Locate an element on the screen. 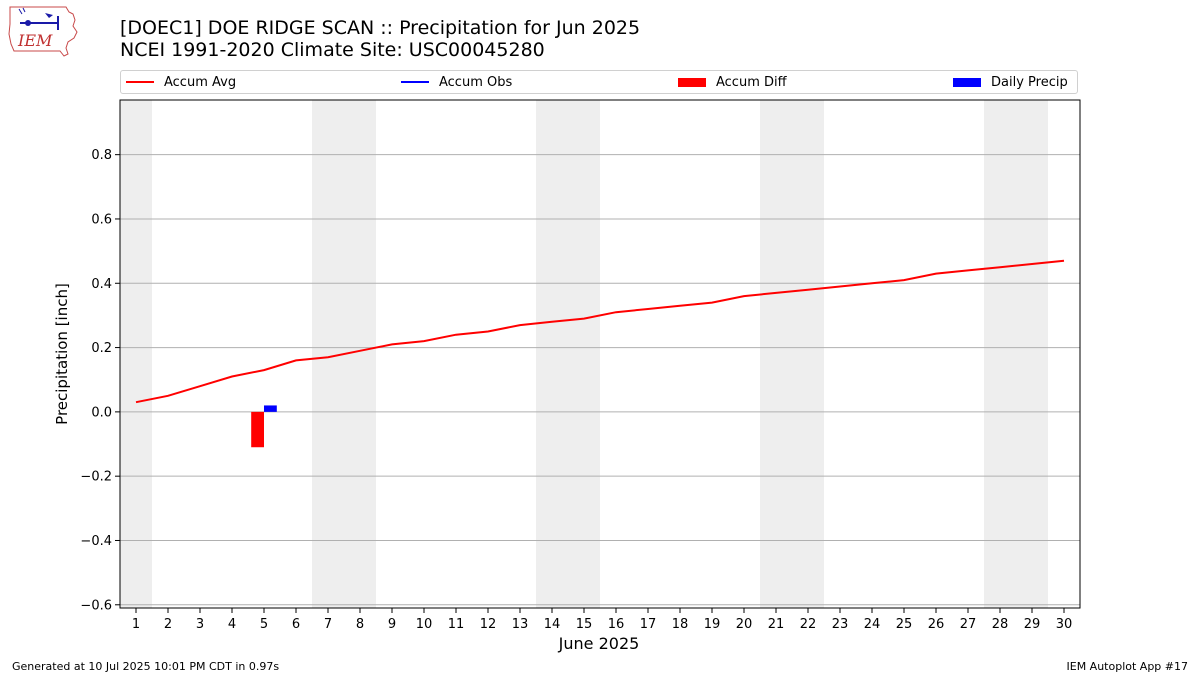 The height and width of the screenshot is (675, 1200). x-tick-label: 18 is located at coordinates (680, 624).